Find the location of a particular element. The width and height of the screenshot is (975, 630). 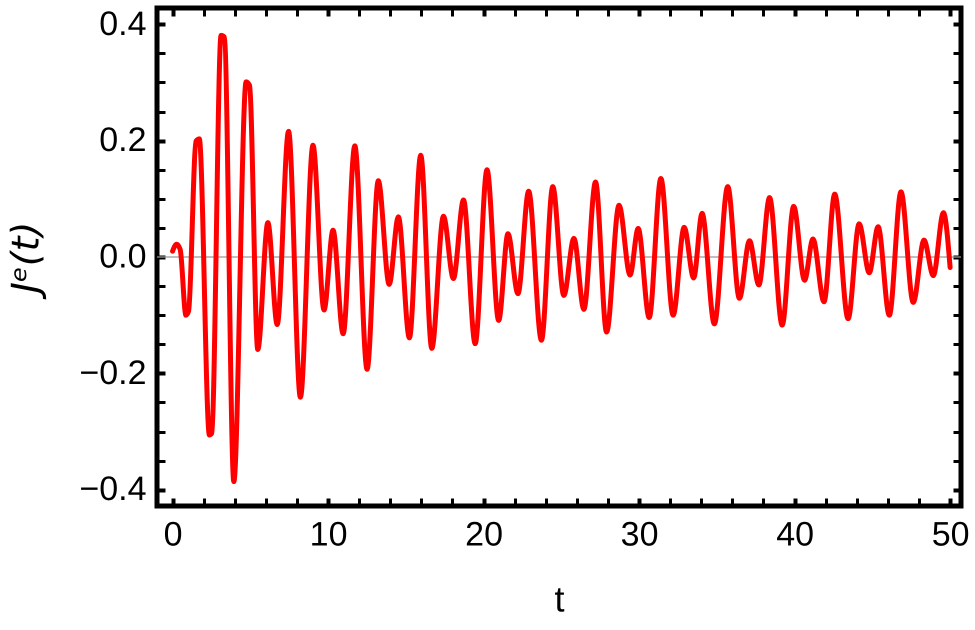

y-tick-label: −0.2 is located at coordinates (112, 373).